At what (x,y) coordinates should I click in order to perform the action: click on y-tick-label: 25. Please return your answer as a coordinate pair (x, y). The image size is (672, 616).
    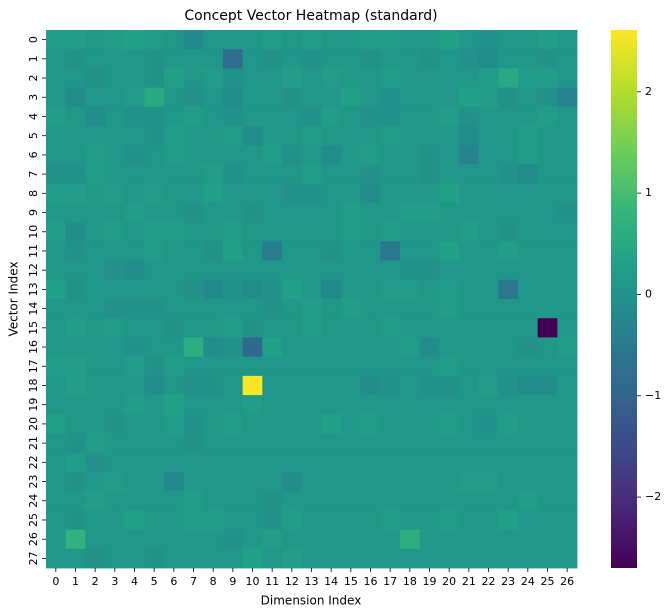
    Looking at the image, I should click on (33, 520).